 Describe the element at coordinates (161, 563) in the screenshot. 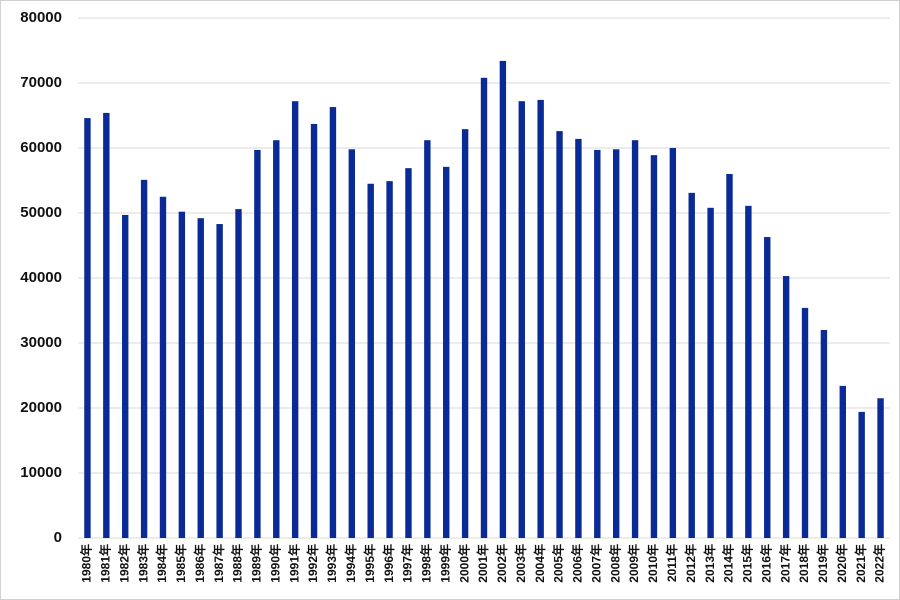

I see `x-tick-label: 1984年` at that location.